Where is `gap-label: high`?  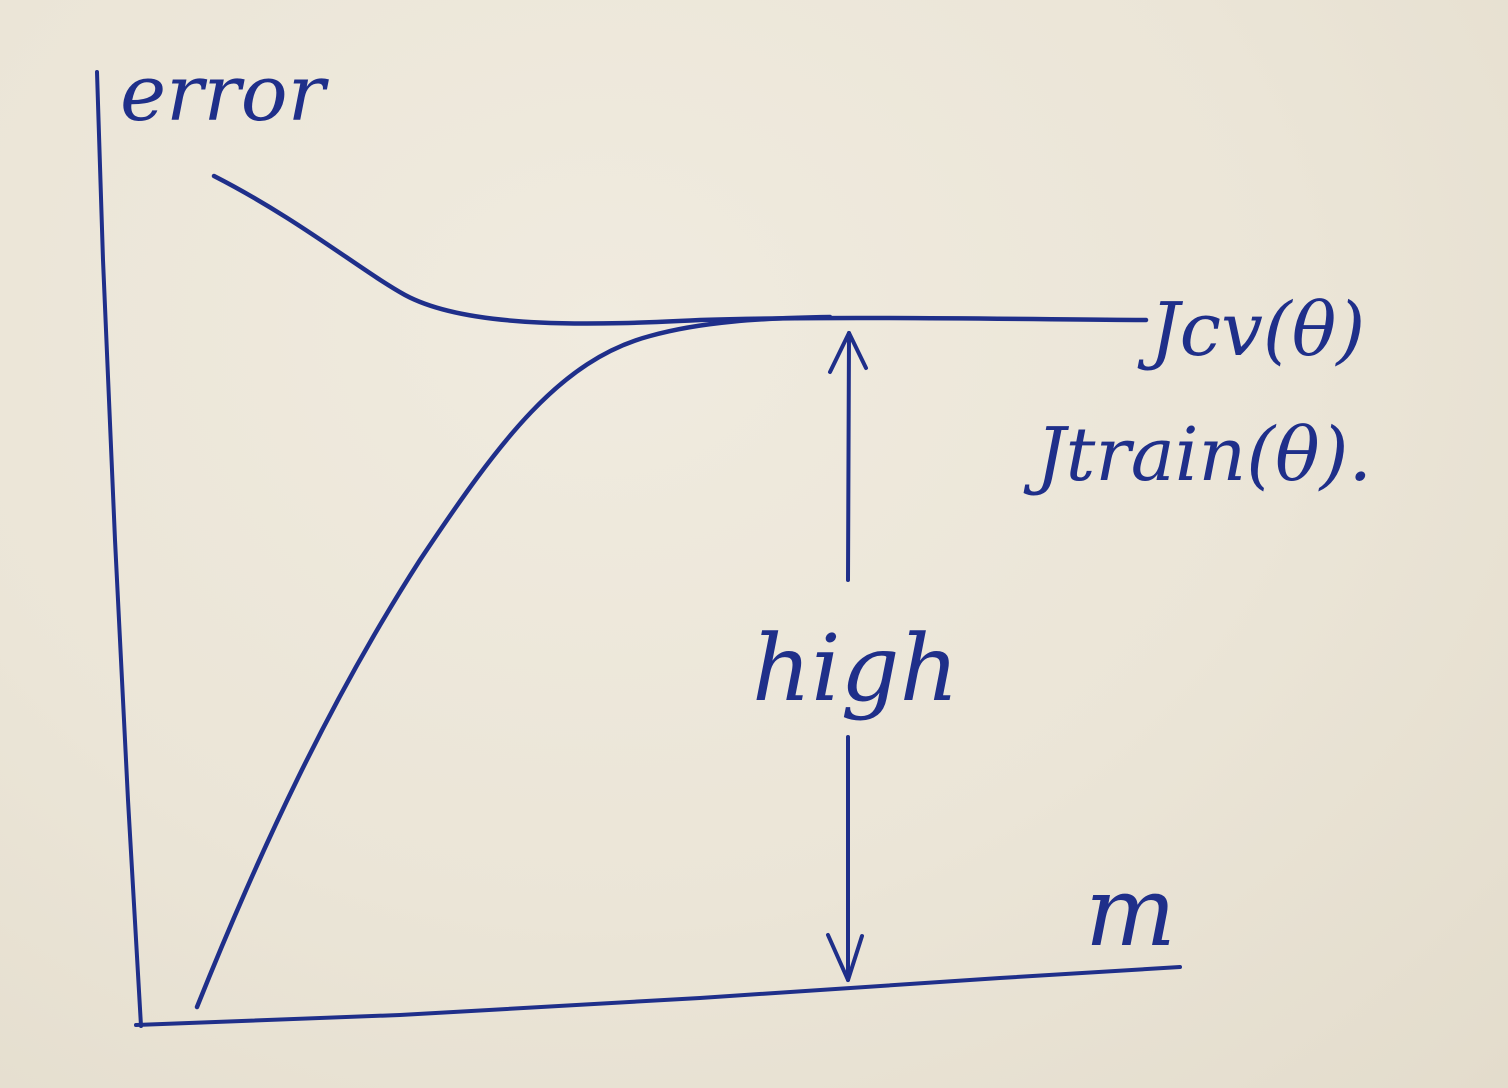 gap-label: high is located at coordinates (855, 668).